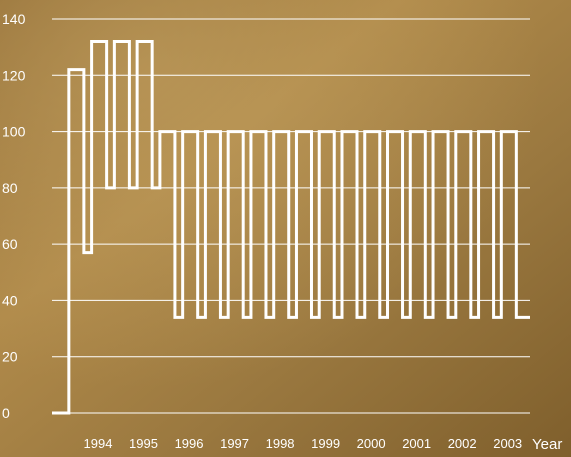  Describe the element at coordinates (14, 19) in the screenshot. I see `y-tick-label: 140` at that location.